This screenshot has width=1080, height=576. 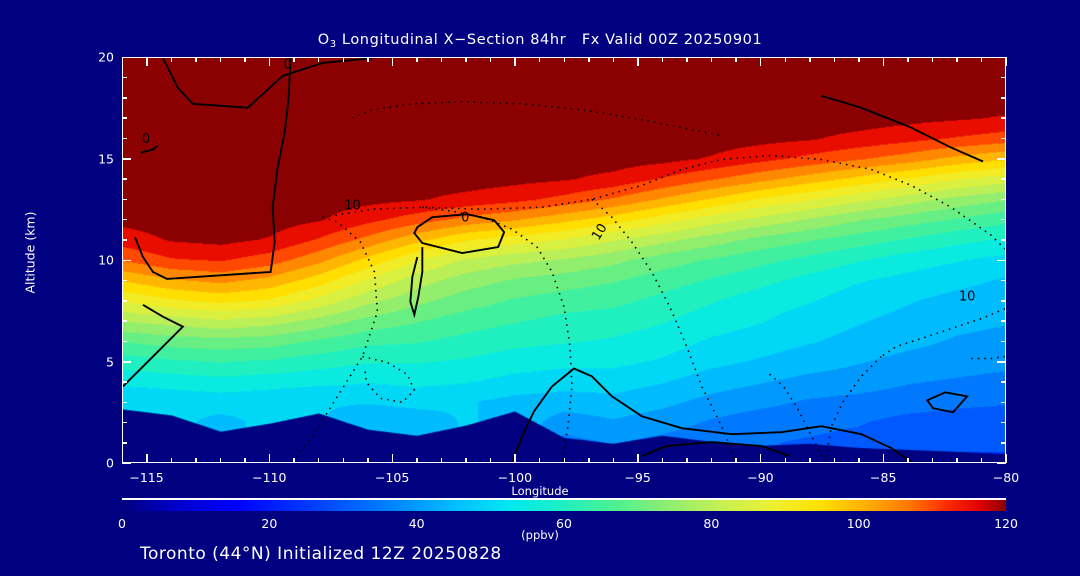 What do you see at coordinates (564, 504) in the screenshot?
I see `colorbar-gradient` at bounding box center [564, 504].